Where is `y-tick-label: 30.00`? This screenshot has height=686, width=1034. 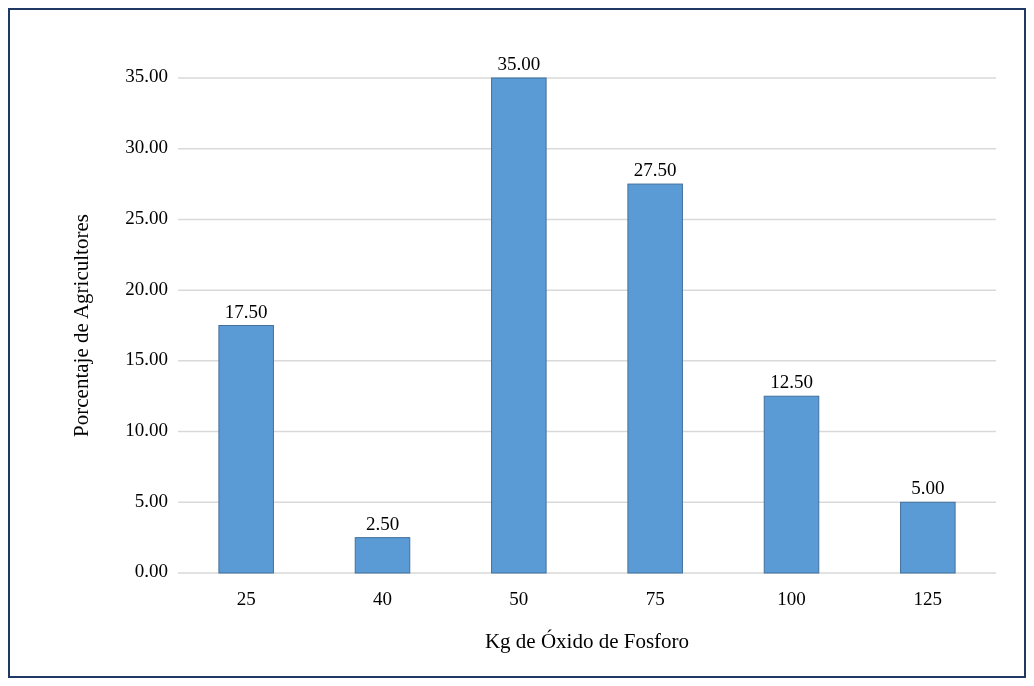
y-tick-label: 30.00 is located at coordinates (146, 147).